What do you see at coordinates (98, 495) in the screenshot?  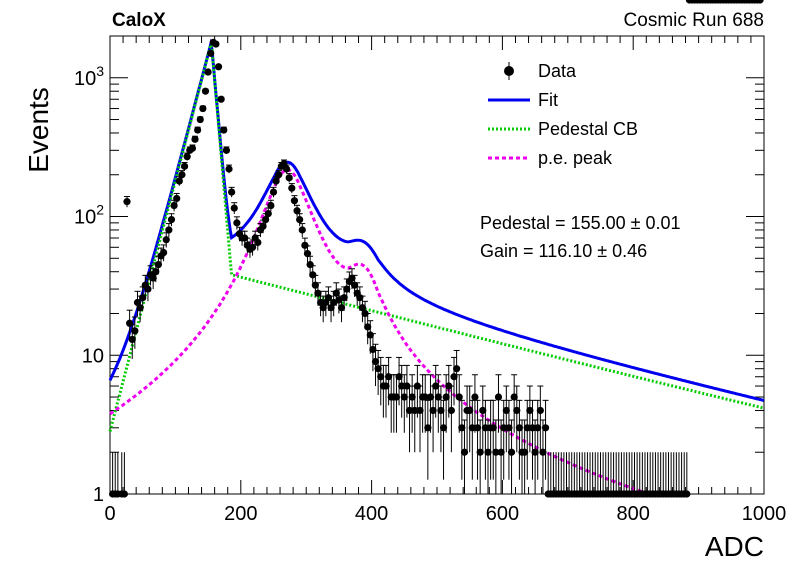 I see `y-tick-label: 1` at bounding box center [98, 495].